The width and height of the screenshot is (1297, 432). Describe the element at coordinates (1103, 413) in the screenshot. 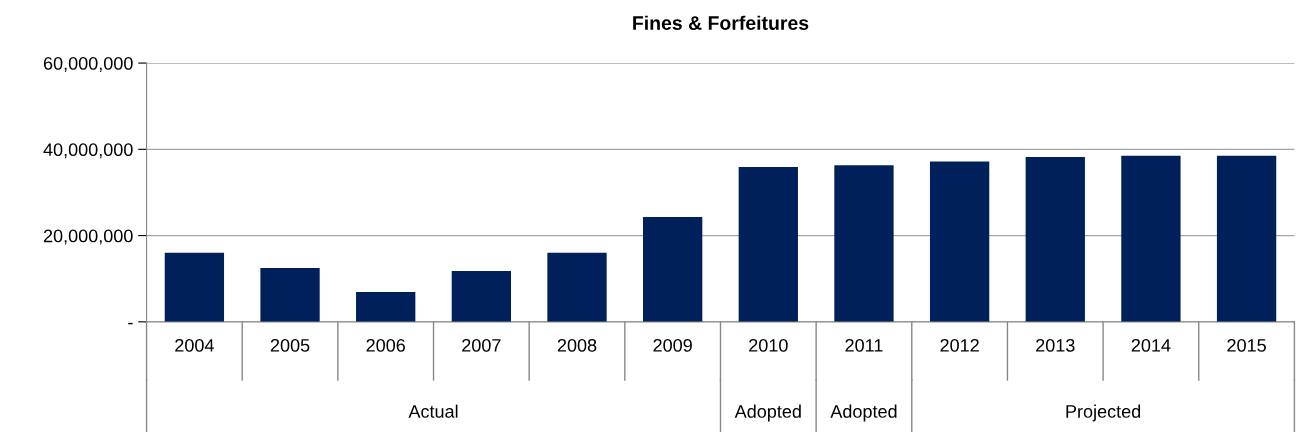

I see `text: Projected` at that location.